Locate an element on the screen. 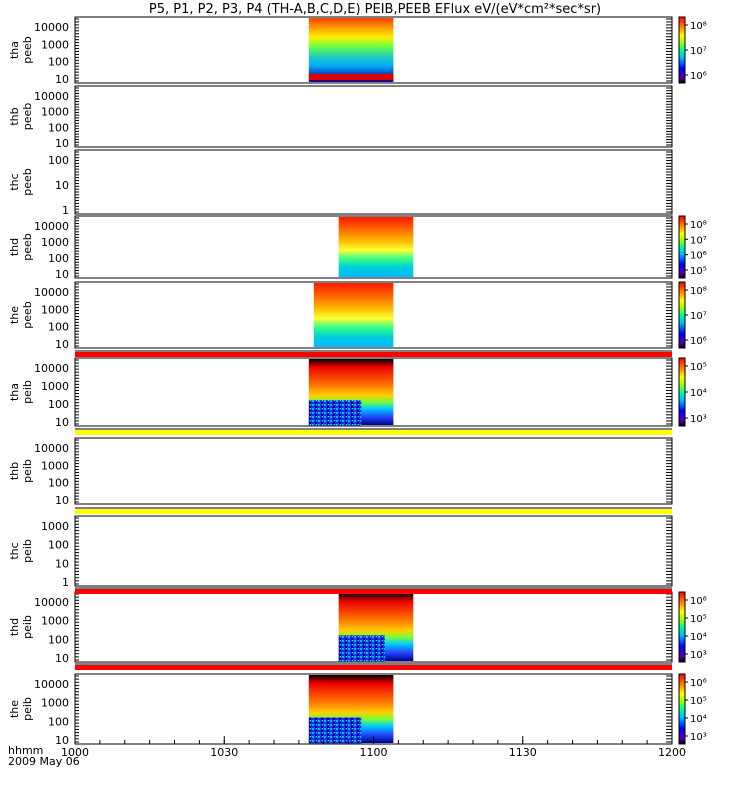 The image size is (750, 800). x-tick-label: 1000 is located at coordinates (75, 752).